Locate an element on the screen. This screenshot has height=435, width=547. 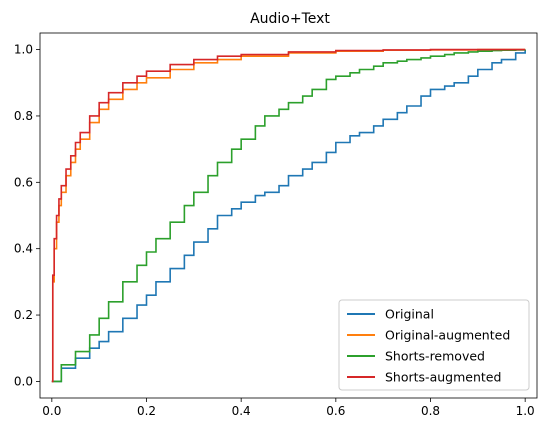
y-tick-label: 0.4 is located at coordinates (23, 249).